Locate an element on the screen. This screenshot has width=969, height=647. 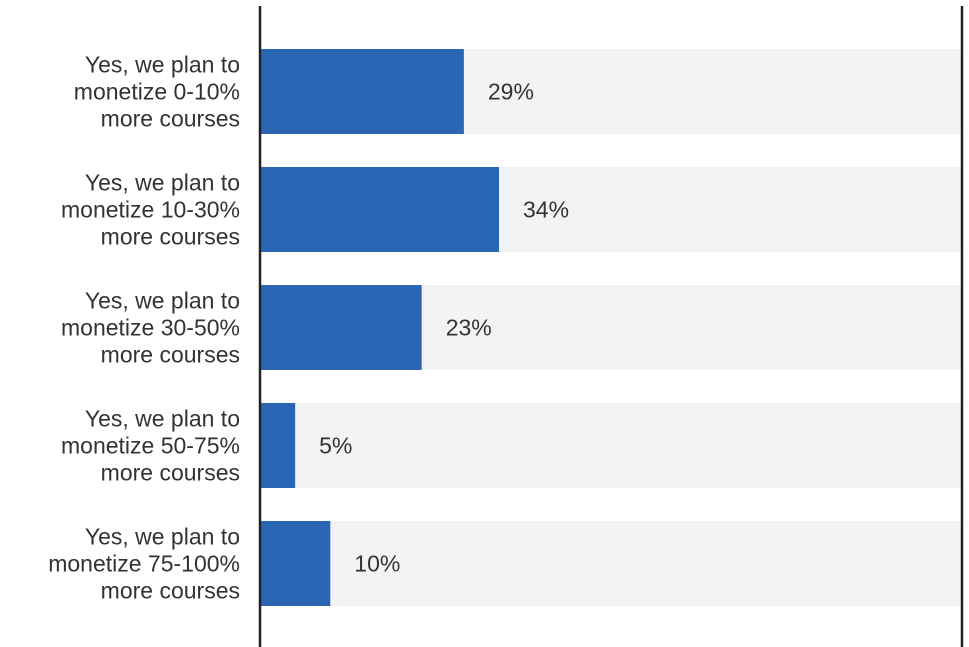
data-label: 5% is located at coordinates (335, 446).